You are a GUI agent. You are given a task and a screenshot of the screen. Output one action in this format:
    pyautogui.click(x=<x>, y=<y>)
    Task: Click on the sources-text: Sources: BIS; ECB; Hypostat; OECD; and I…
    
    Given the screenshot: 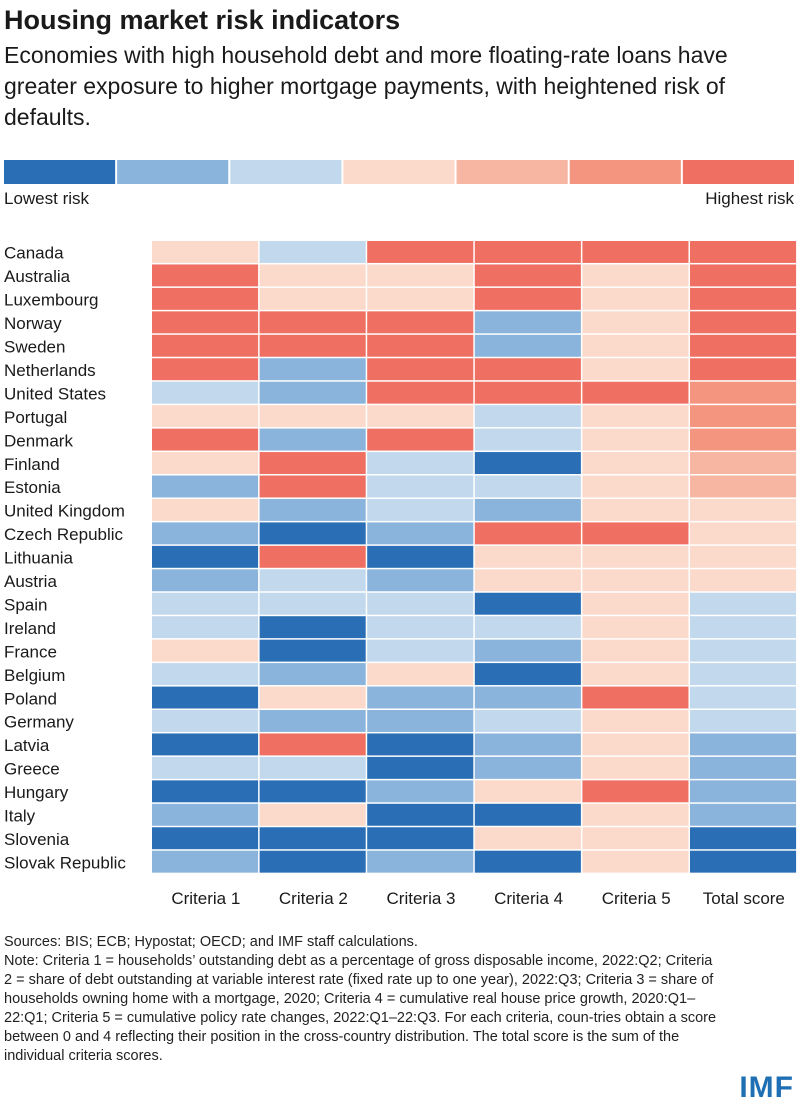 What is the action you would take?
    pyautogui.click(x=211, y=942)
    